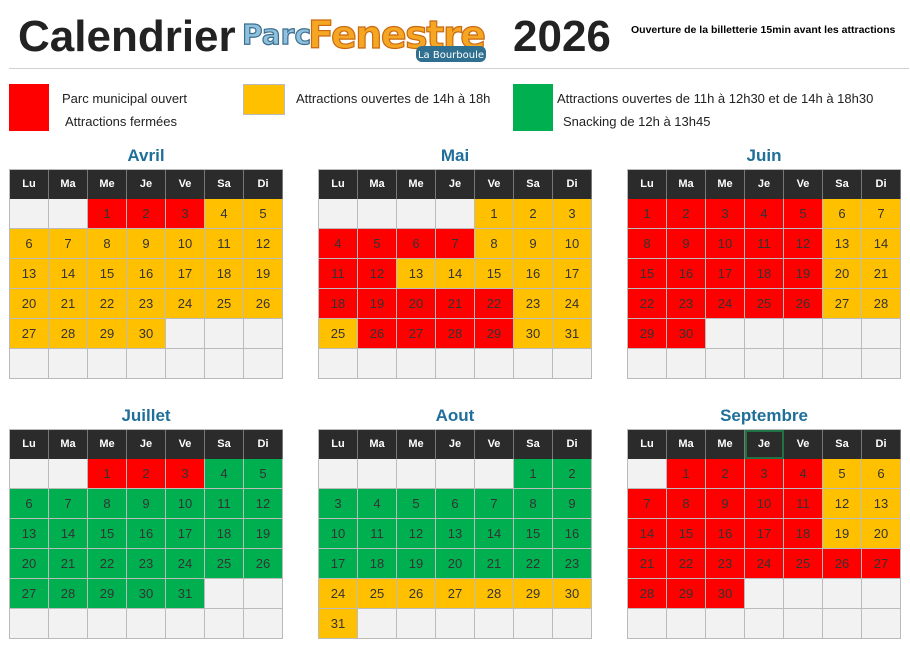 The width and height of the screenshot is (910, 655). I want to click on weekday-header: Di, so click(572, 444).